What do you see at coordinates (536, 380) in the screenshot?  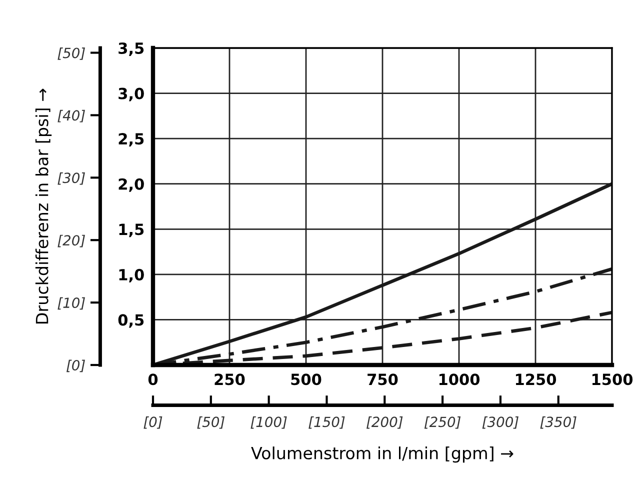 I see `x-tick-label: 1250` at bounding box center [536, 380].